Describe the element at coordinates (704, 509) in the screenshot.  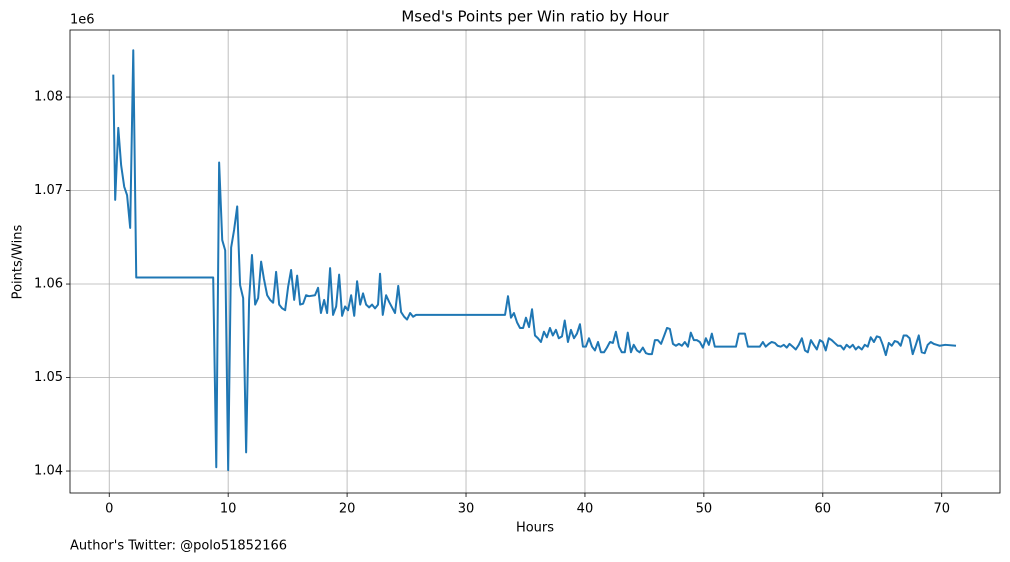
I see `x-tick-label: 50` at that location.